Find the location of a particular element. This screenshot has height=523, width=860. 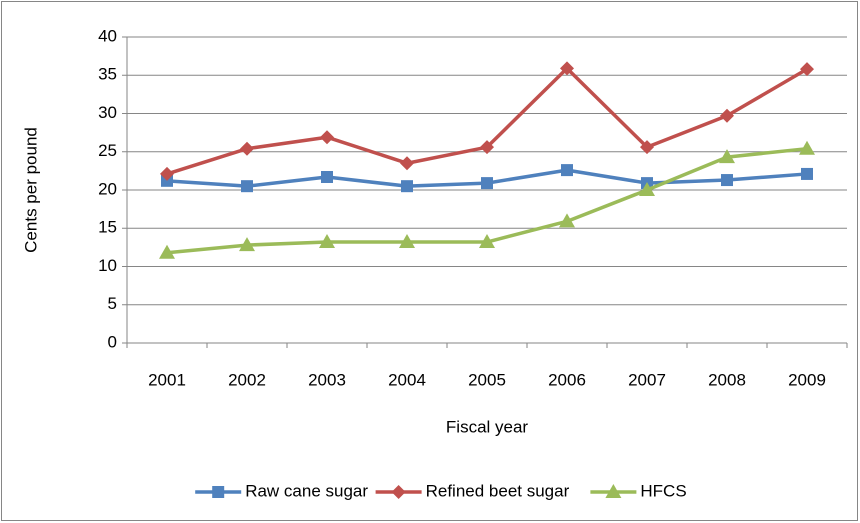

y-tick-label: 15 is located at coordinates (107, 227).